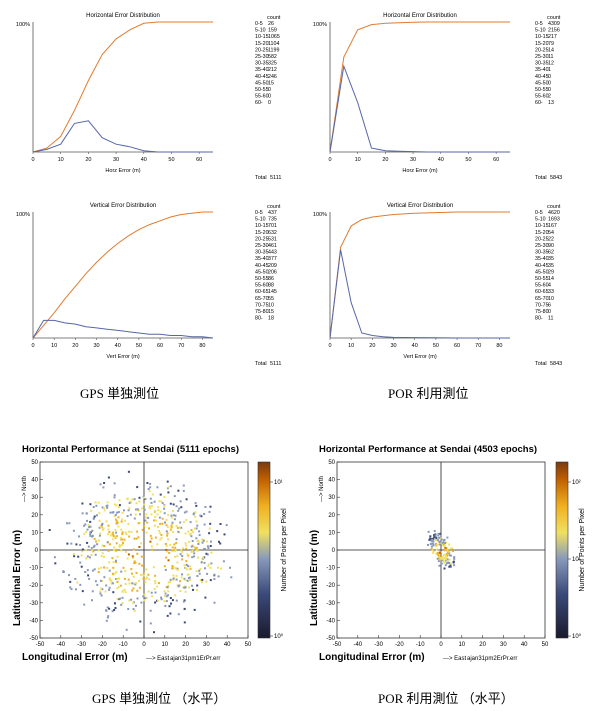  Describe the element at coordinates (549, 77) in the screenshot. I see `table-count: 0` at that location.